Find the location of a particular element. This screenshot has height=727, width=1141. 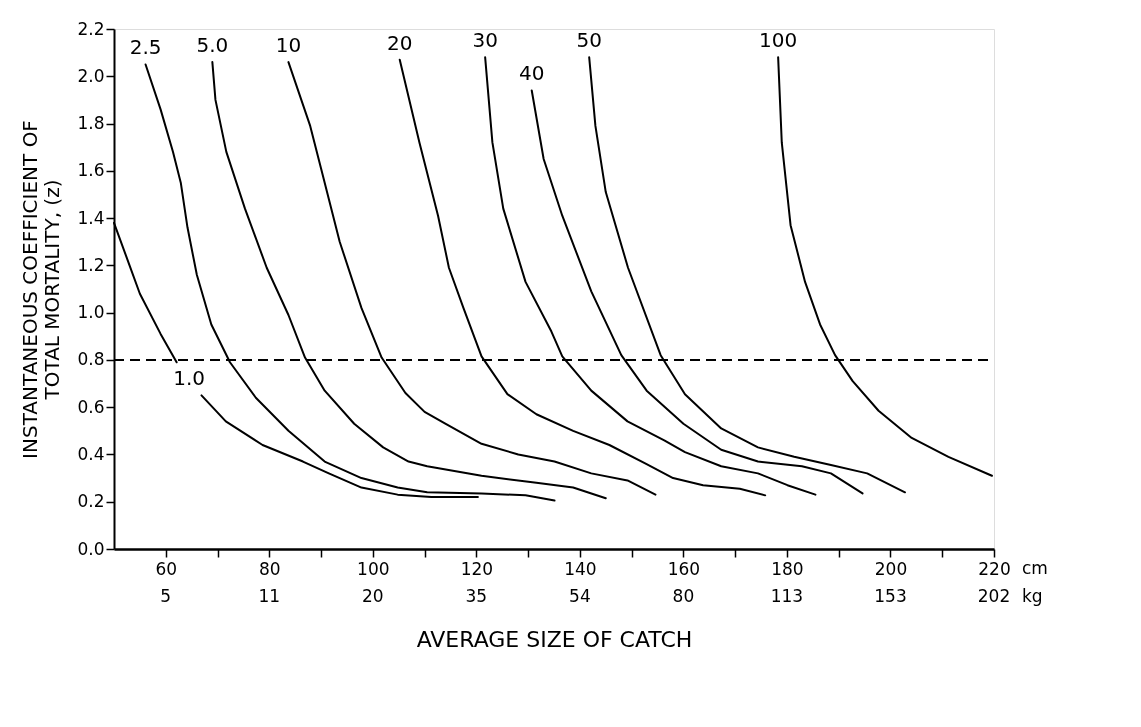

series-label: 1.0 is located at coordinates (189, 377).